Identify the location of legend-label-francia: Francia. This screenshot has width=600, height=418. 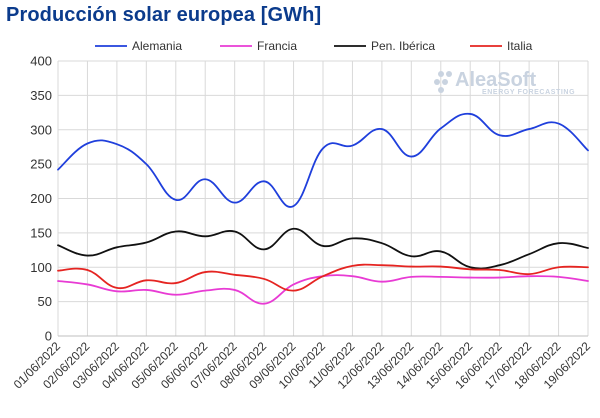
(277, 46).